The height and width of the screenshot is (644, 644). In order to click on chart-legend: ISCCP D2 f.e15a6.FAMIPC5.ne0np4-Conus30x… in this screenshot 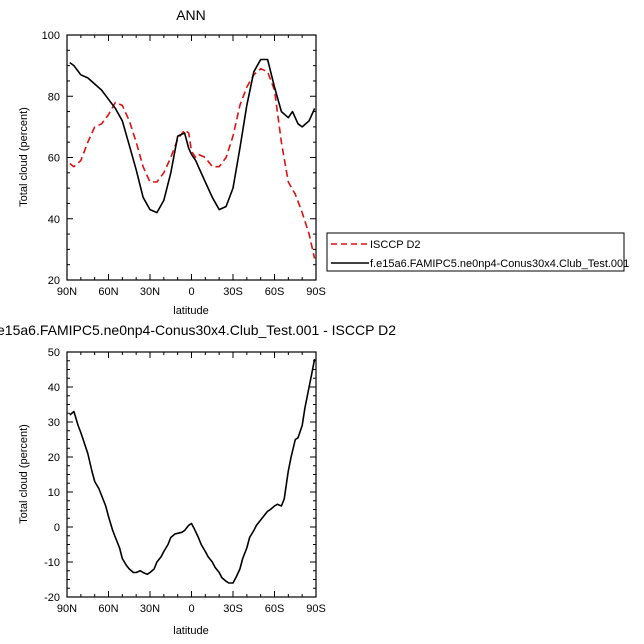, I will do `click(477, 252)`.